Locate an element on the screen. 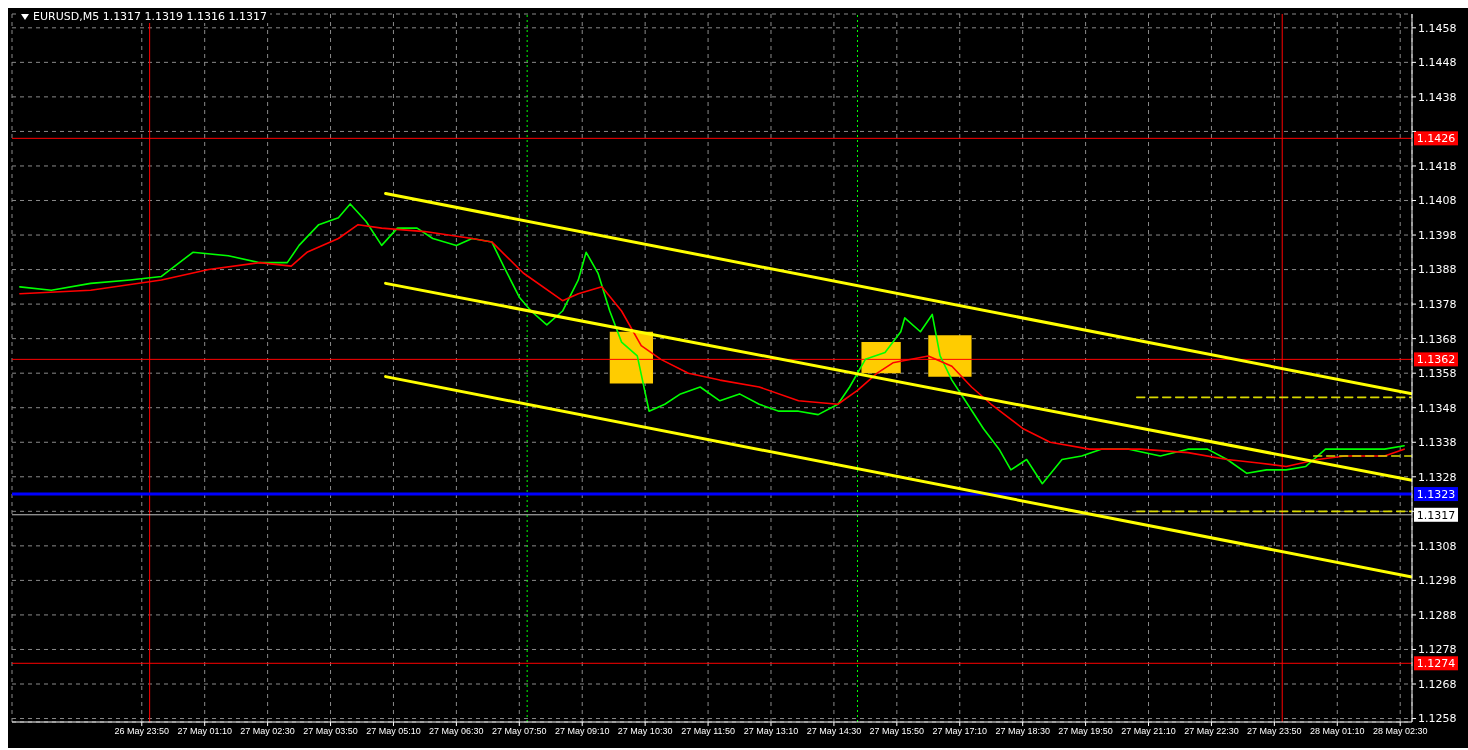 The image size is (1468, 750). ref-line-label: 1.1317 is located at coordinates (1436, 515).